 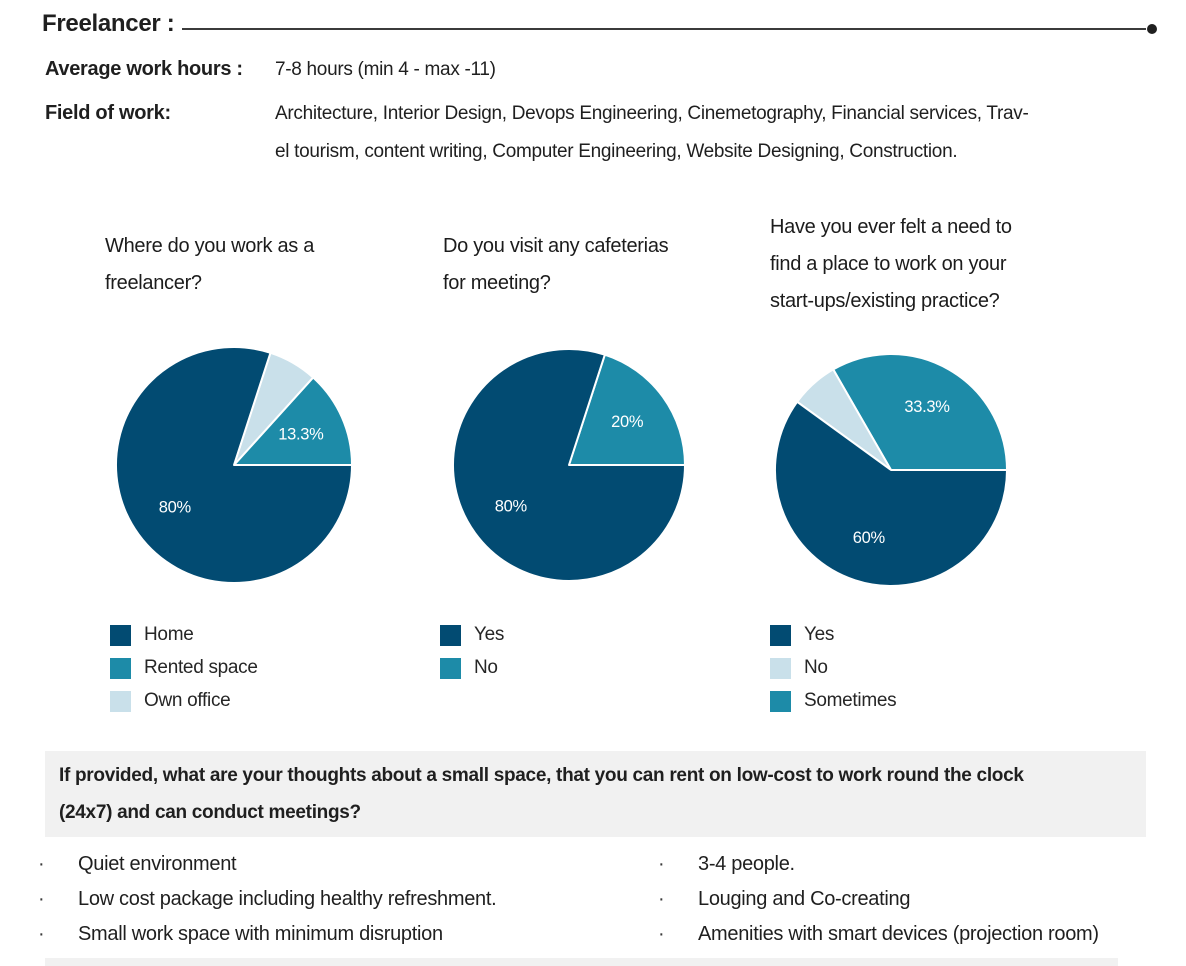 What do you see at coordinates (927, 407) in the screenshot?
I see `pie-slice-label: 33.3%` at bounding box center [927, 407].